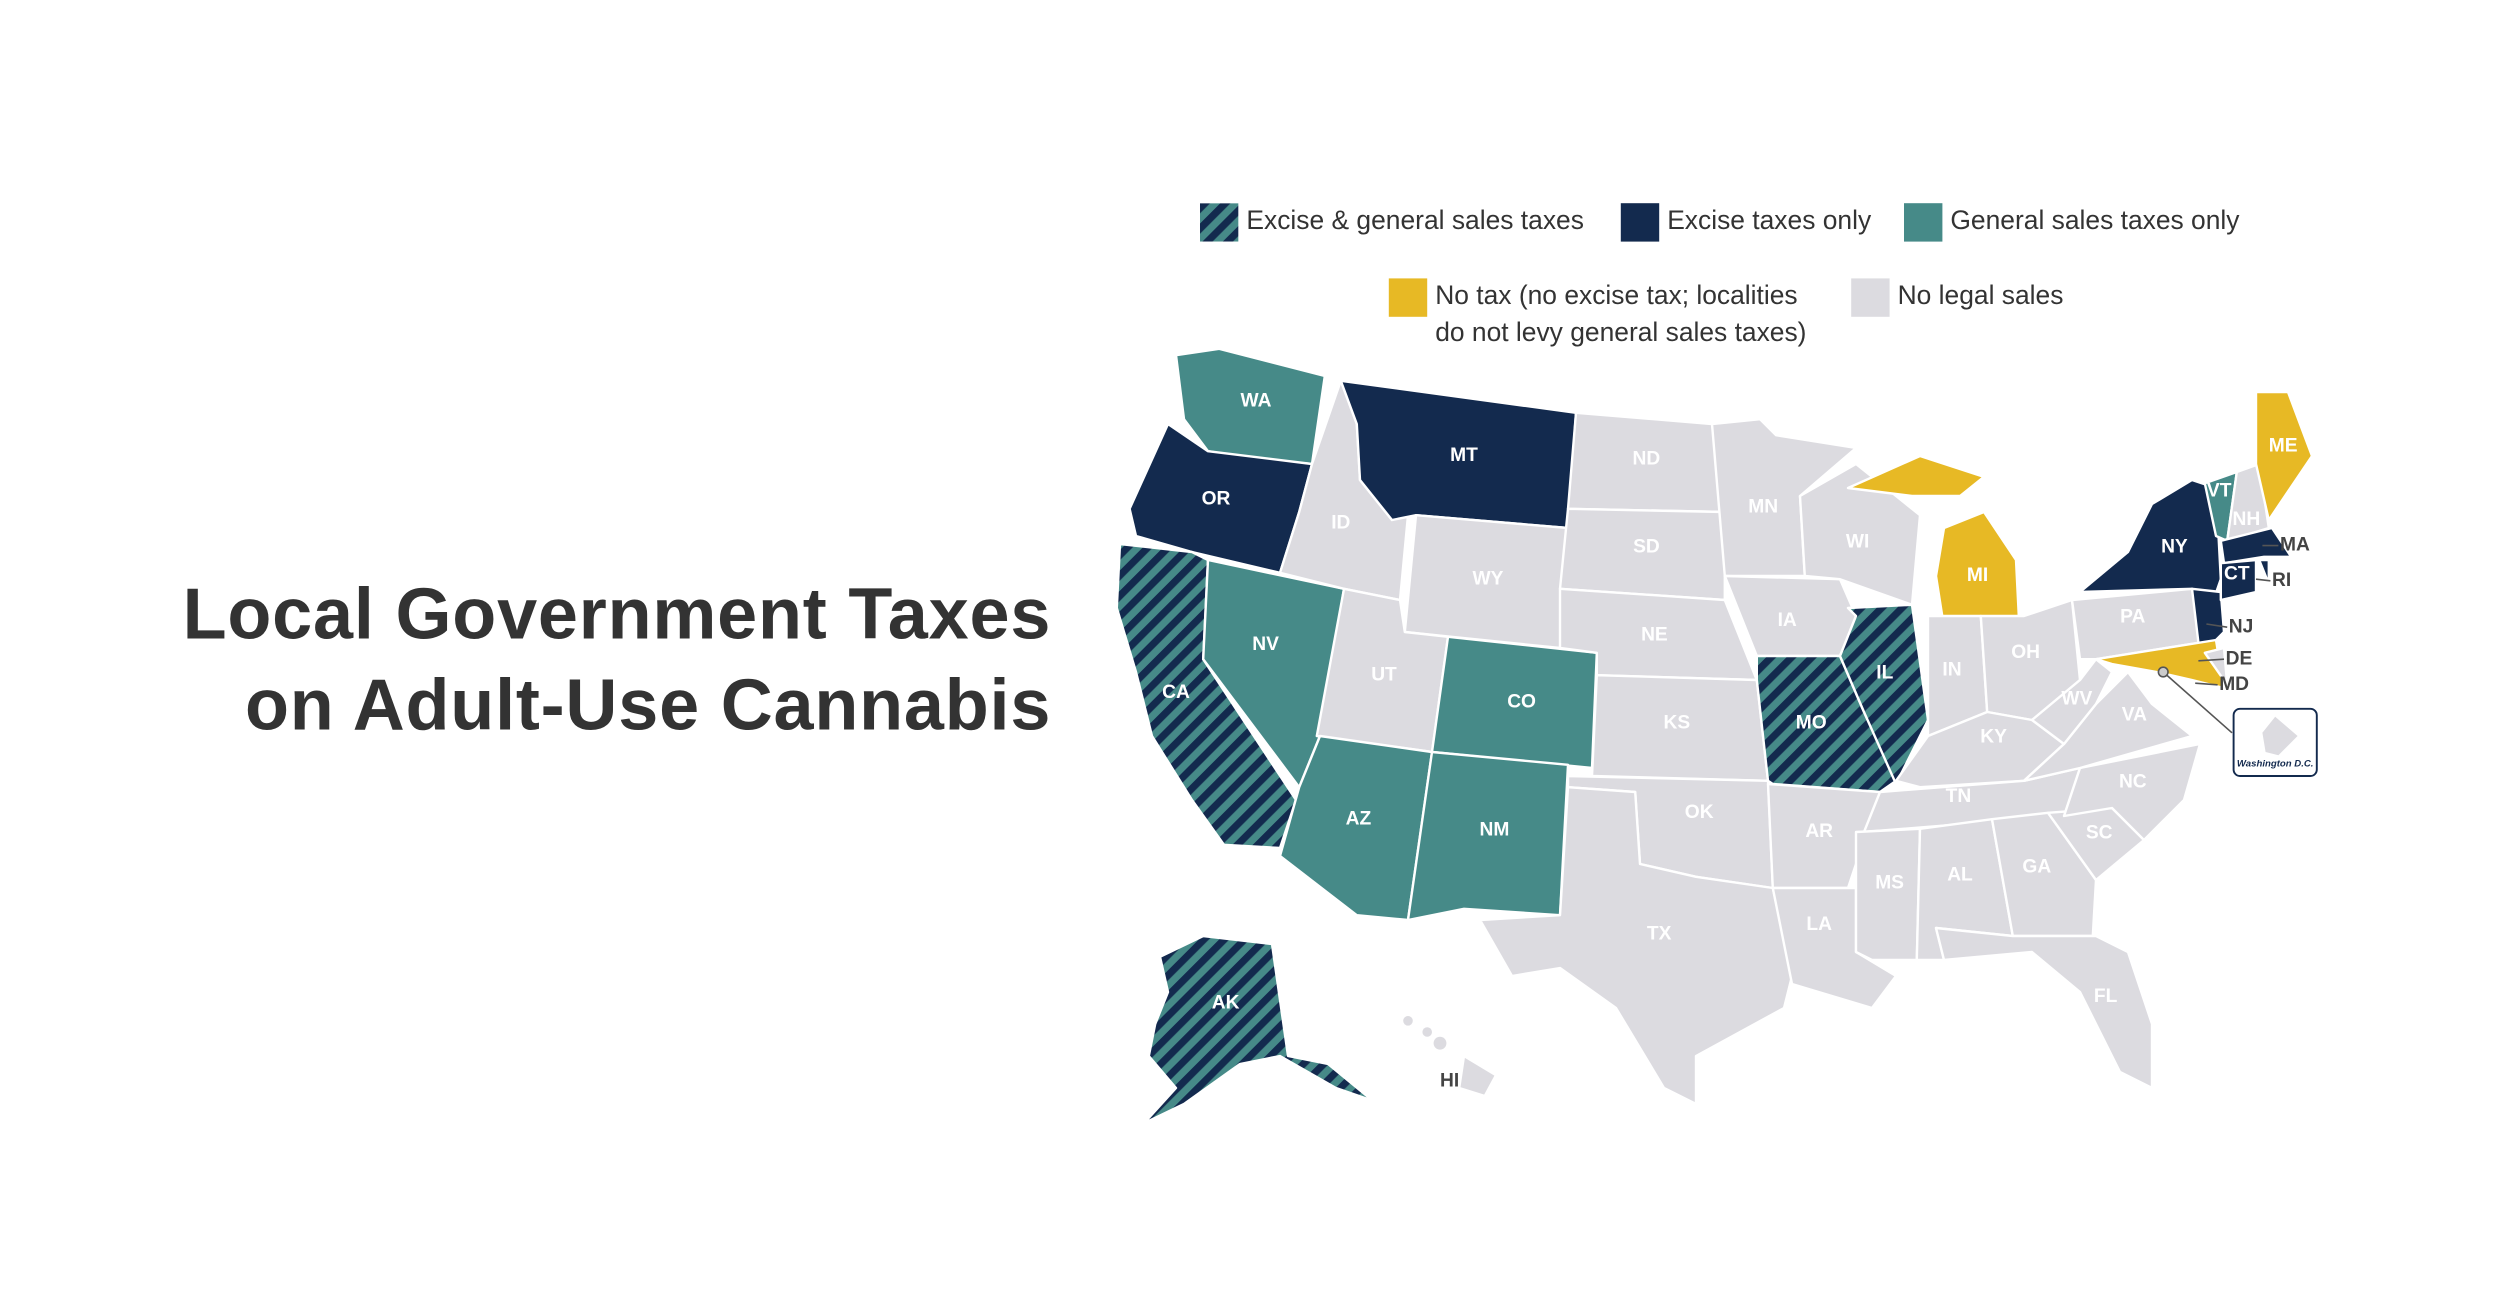 The width and height of the screenshot is (2501, 1309). What do you see at coordinates (1654, 634) in the screenshot?
I see `state-label-ne: NE` at bounding box center [1654, 634].